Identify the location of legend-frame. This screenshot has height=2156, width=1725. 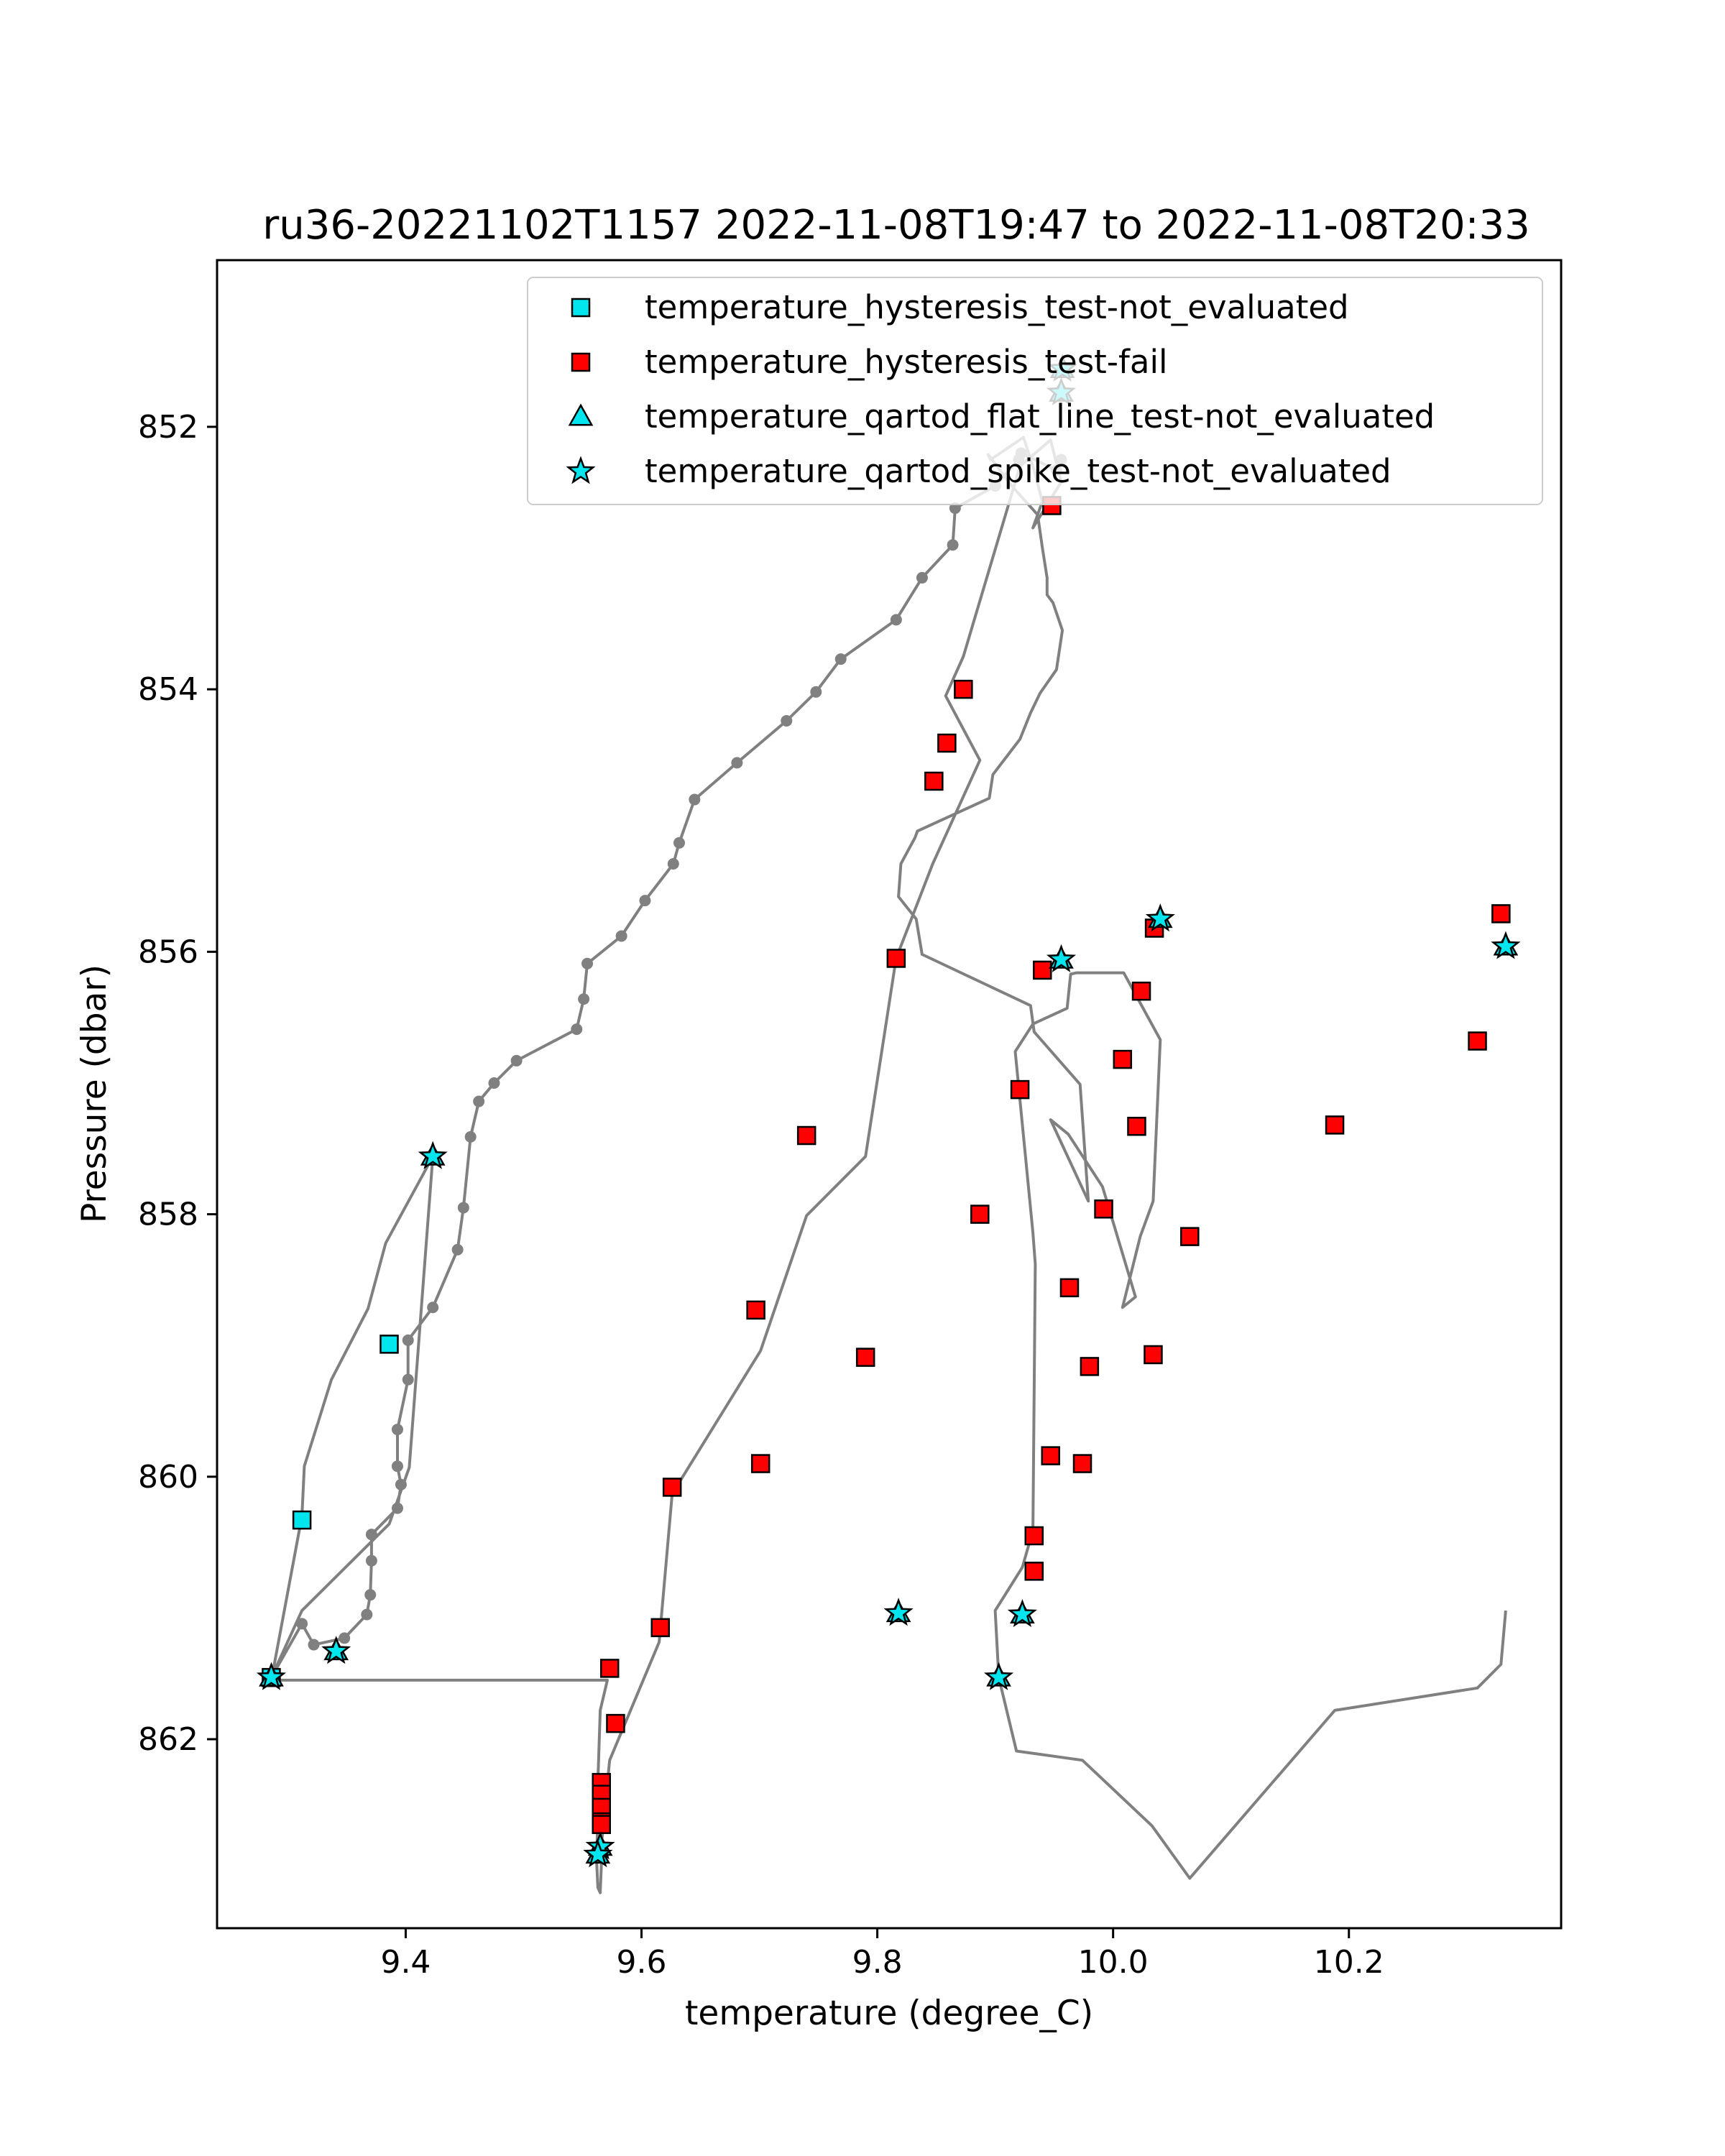
(1035, 391).